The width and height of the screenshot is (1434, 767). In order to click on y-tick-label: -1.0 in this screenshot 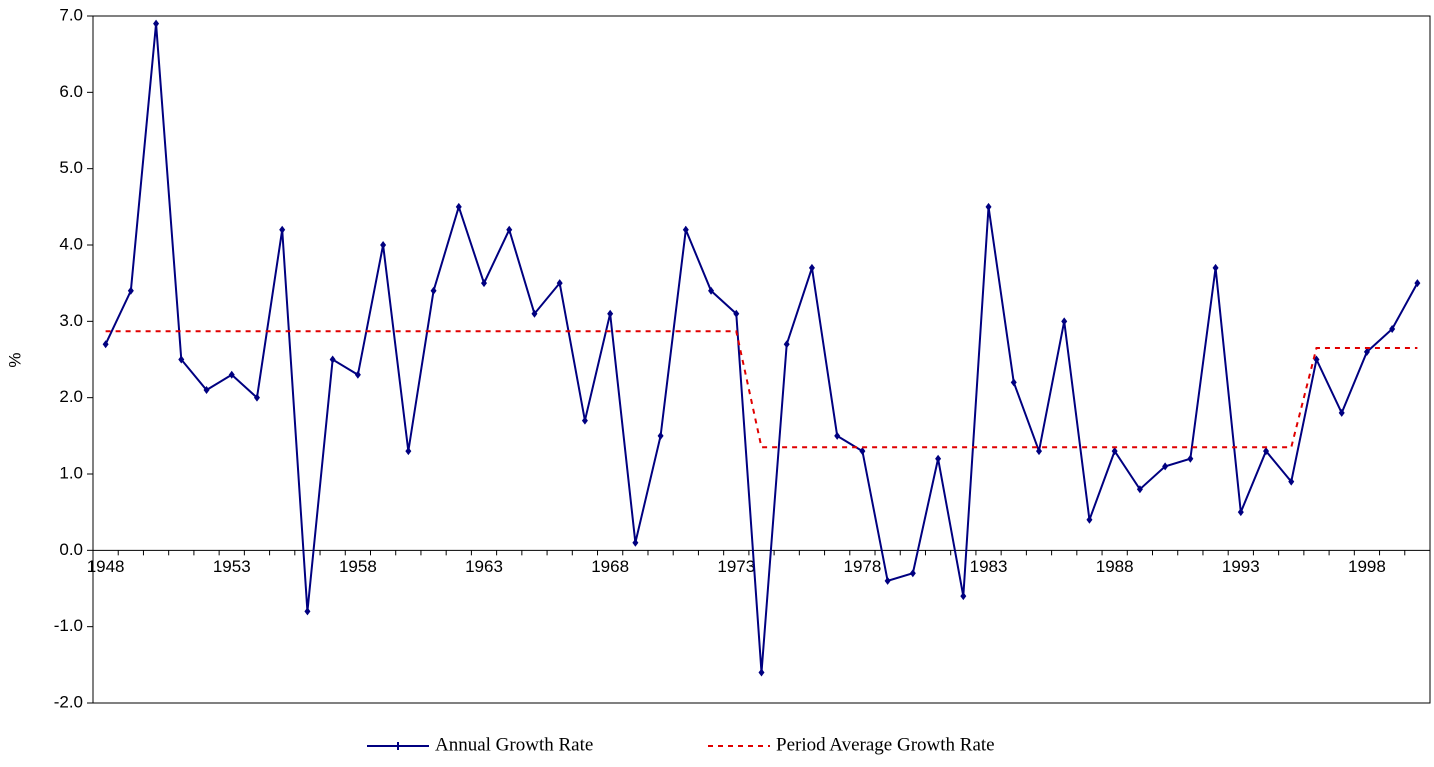, I will do `click(68, 625)`.